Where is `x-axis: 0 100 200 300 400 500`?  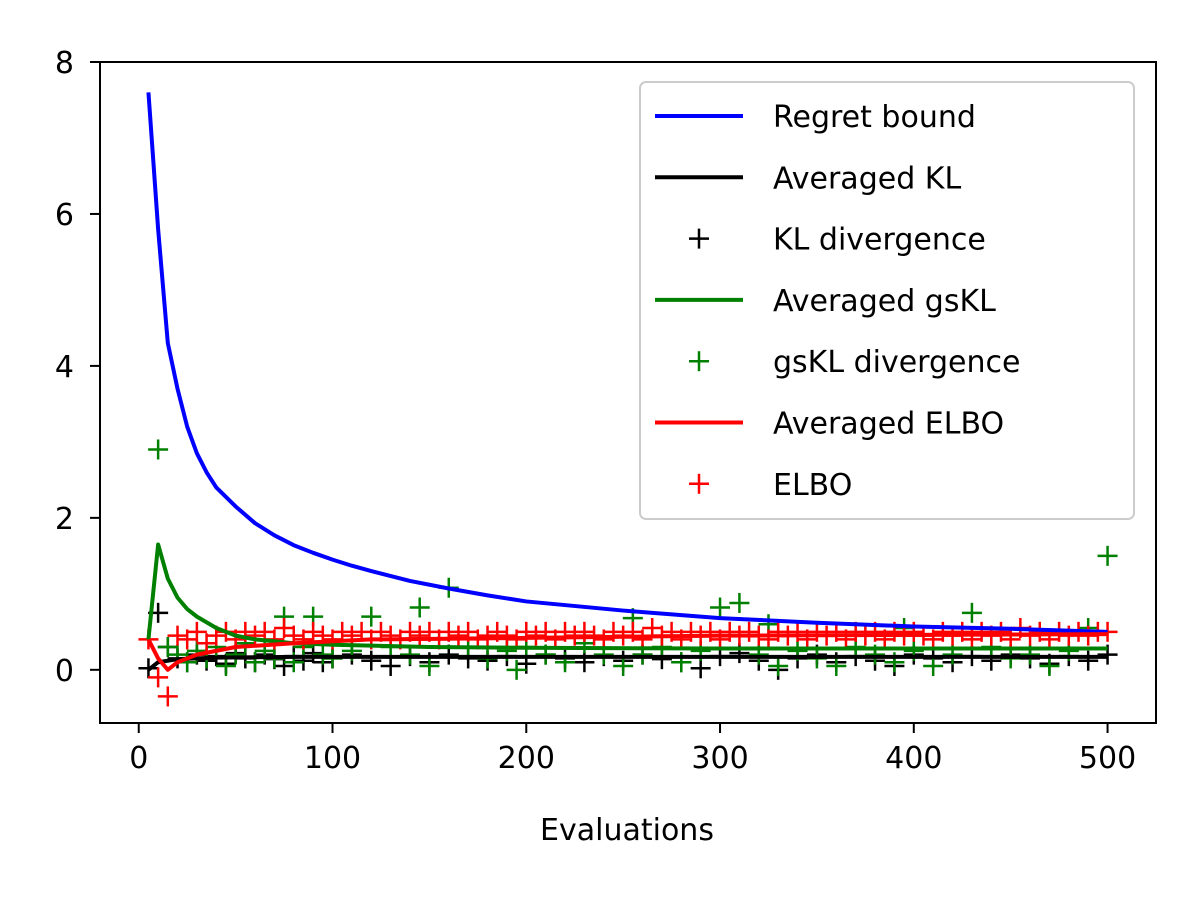
x-axis: 0 100 200 300 400 500 is located at coordinates (632, 749).